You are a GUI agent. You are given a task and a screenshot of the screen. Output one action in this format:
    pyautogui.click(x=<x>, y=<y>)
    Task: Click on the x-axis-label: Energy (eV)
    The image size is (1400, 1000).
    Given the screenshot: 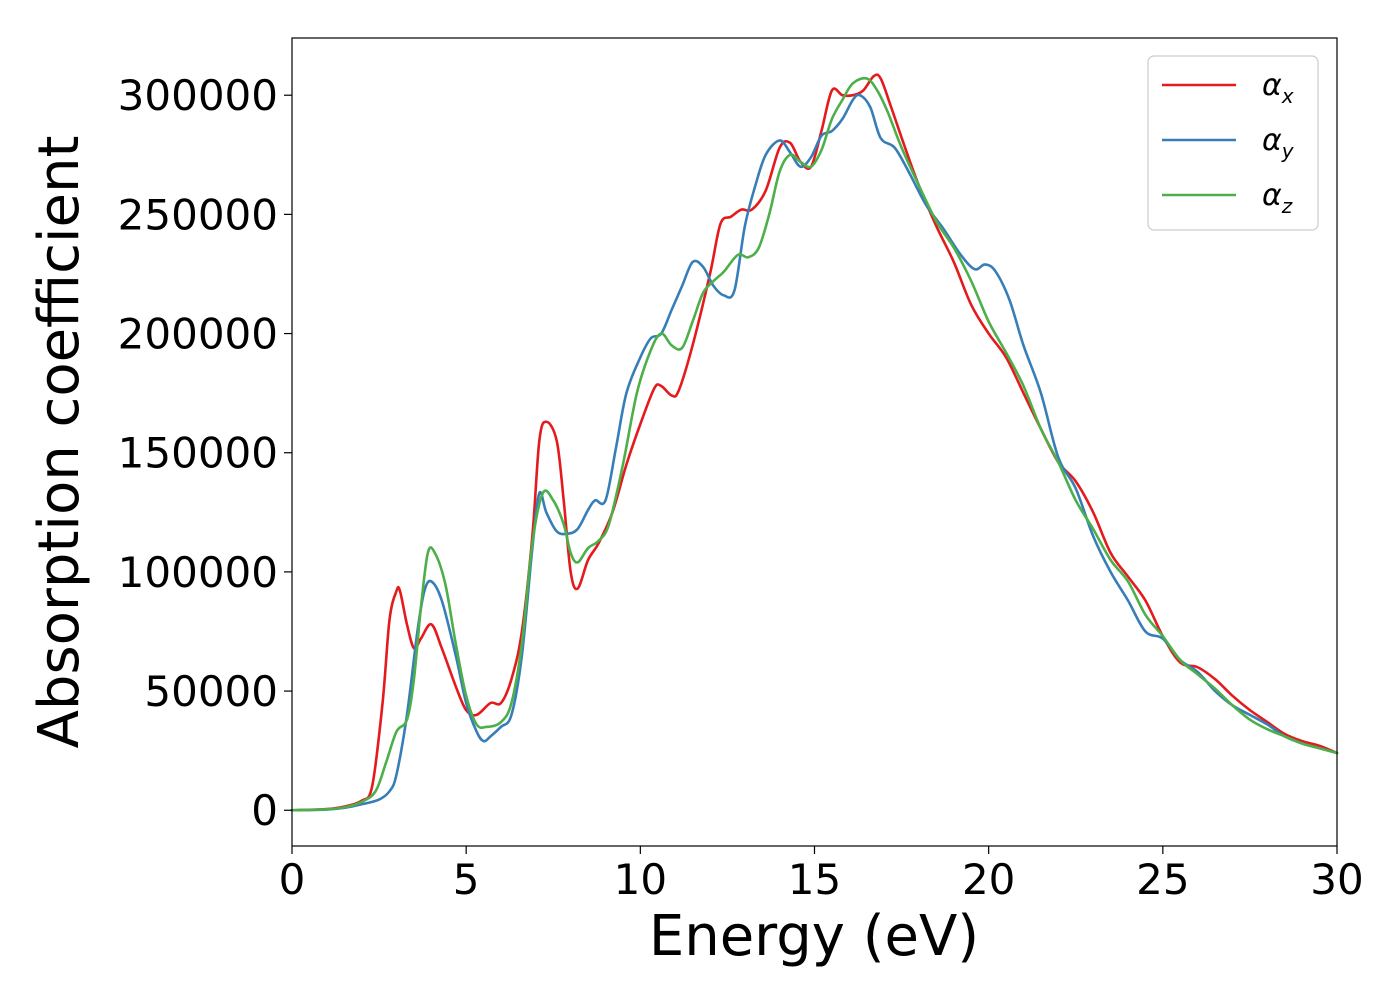 What is the action you would take?
    pyautogui.click(x=814, y=936)
    